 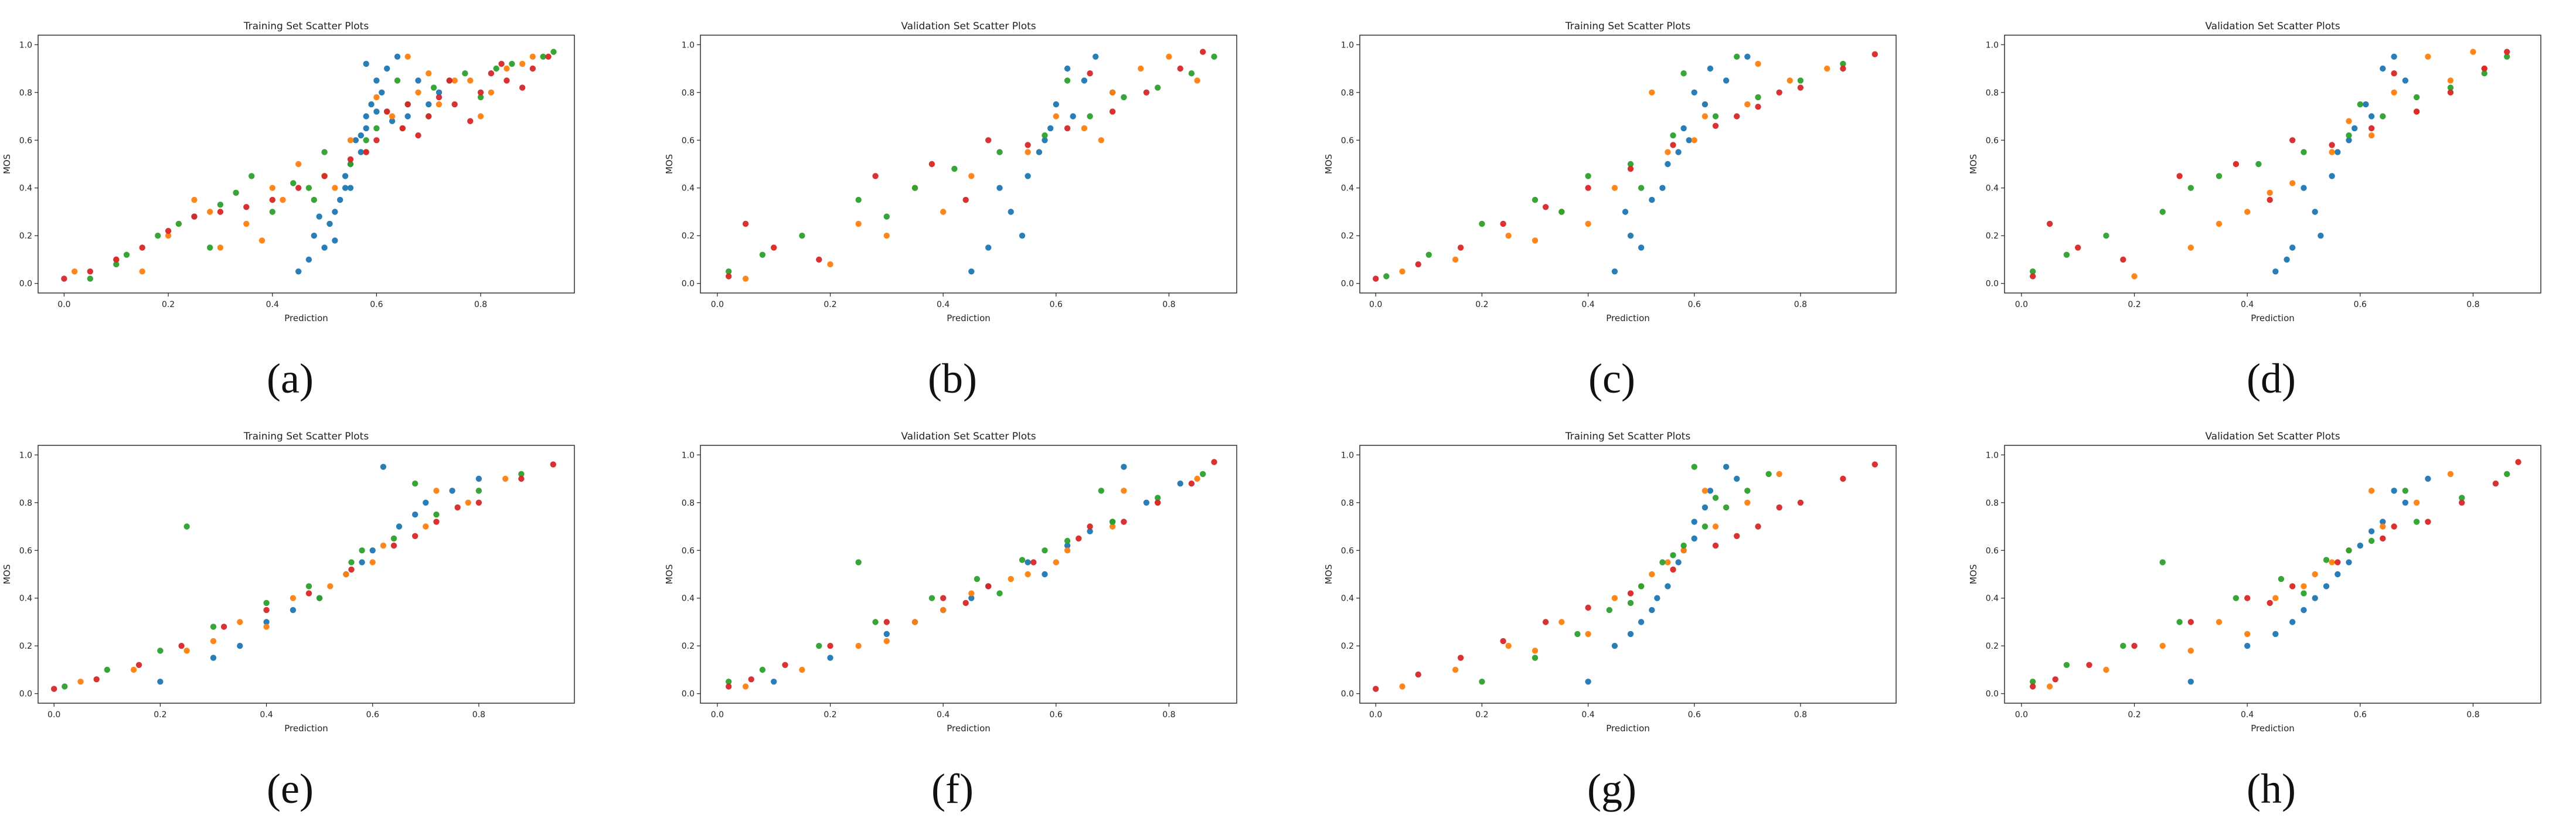 What do you see at coordinates (2273, 318) in the screenshot?
I see `x-axis-label: Prediction` at bounding box center [2273, 318].